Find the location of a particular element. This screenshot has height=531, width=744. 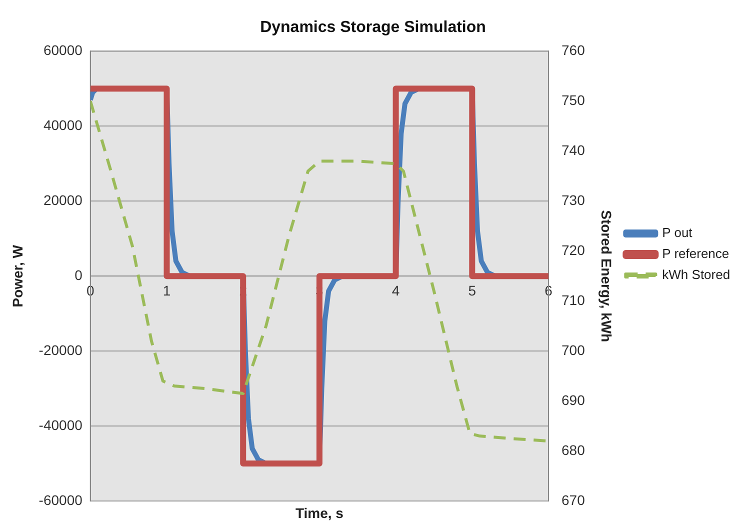

y2-tick-label: 760 is located at coordinates (574, 50).